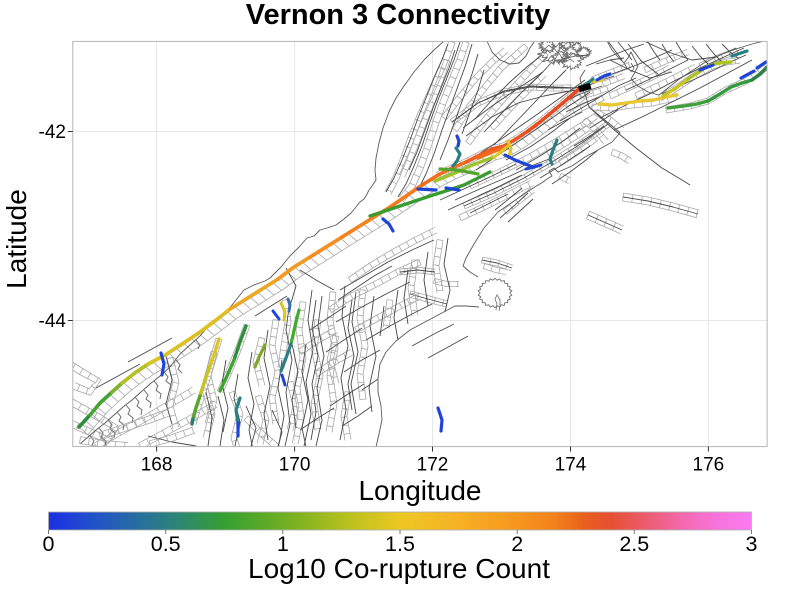 The width and height of the screenshot is (800, 594). Describe the element at coordinates (295, 465) in the screenshot. I see `svg-text: 170` at that location.